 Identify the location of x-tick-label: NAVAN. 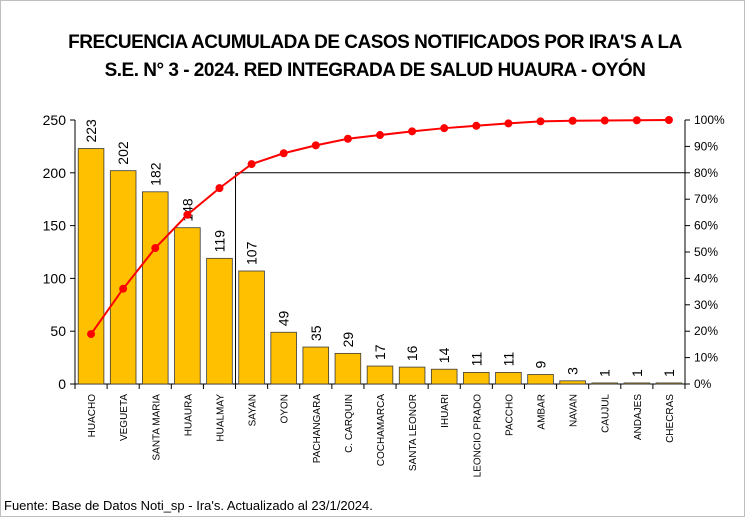
(574, 410).